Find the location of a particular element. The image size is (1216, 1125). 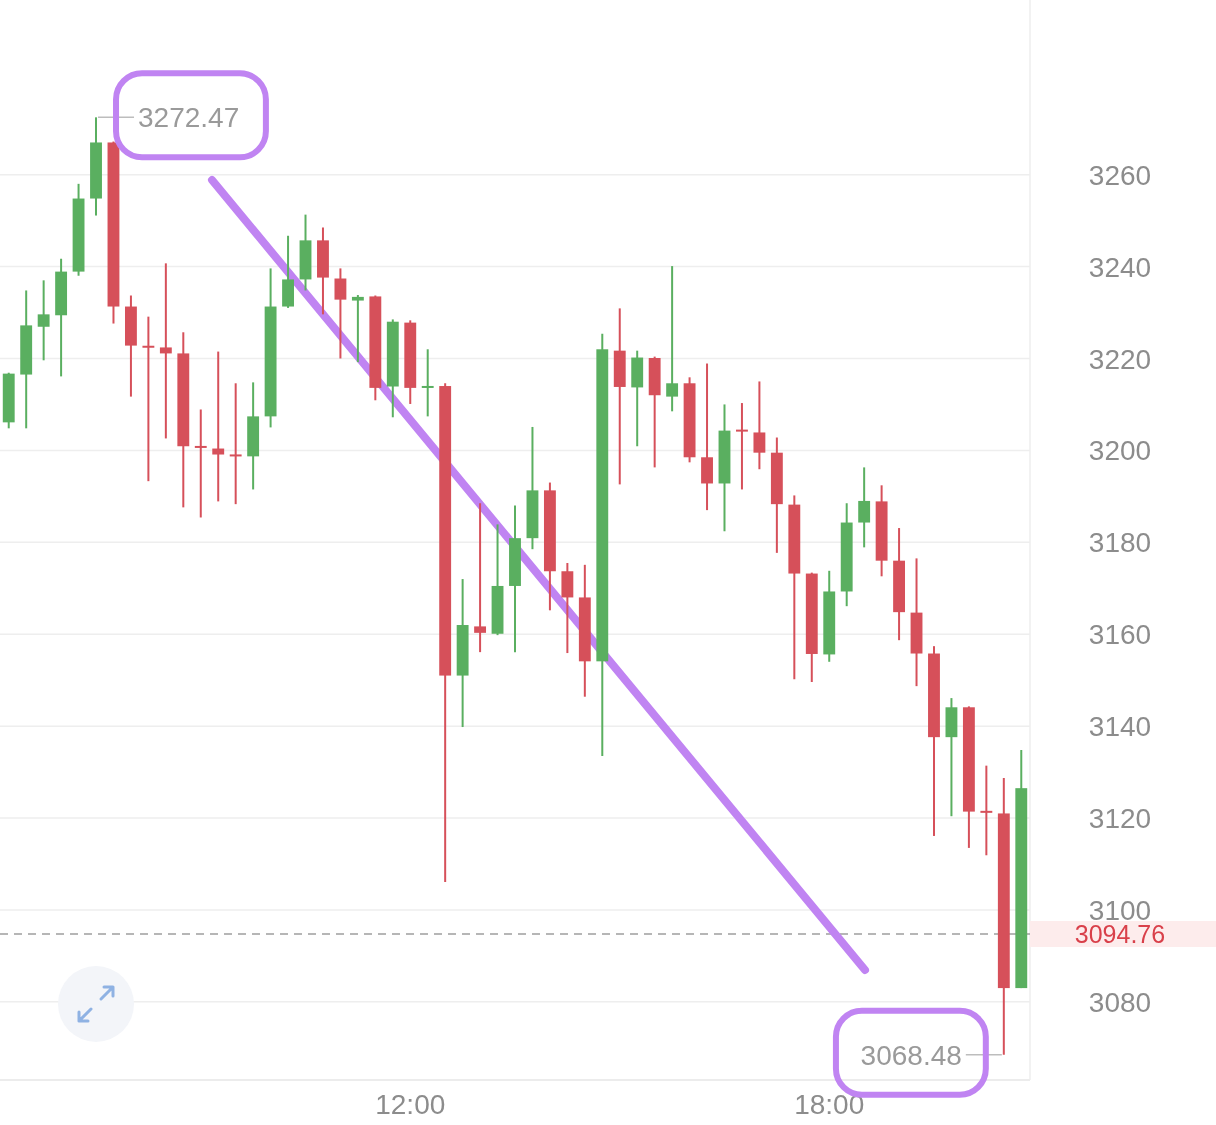

y-tick-label: 3240 is located at coordinates (1120, 267).